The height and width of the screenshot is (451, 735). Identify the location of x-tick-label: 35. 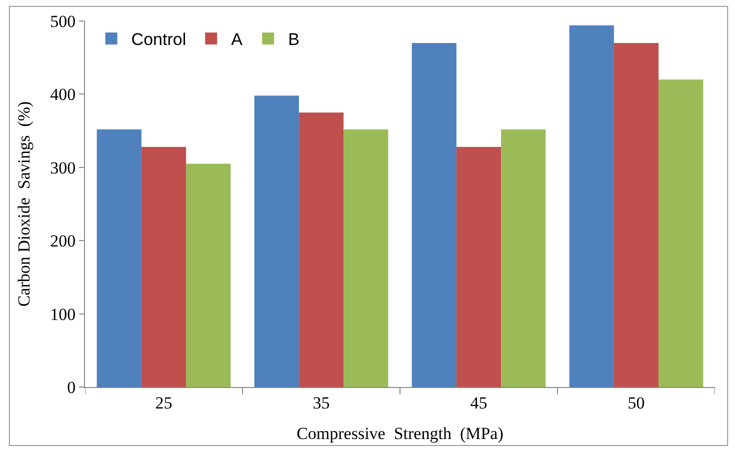
(321, 402).